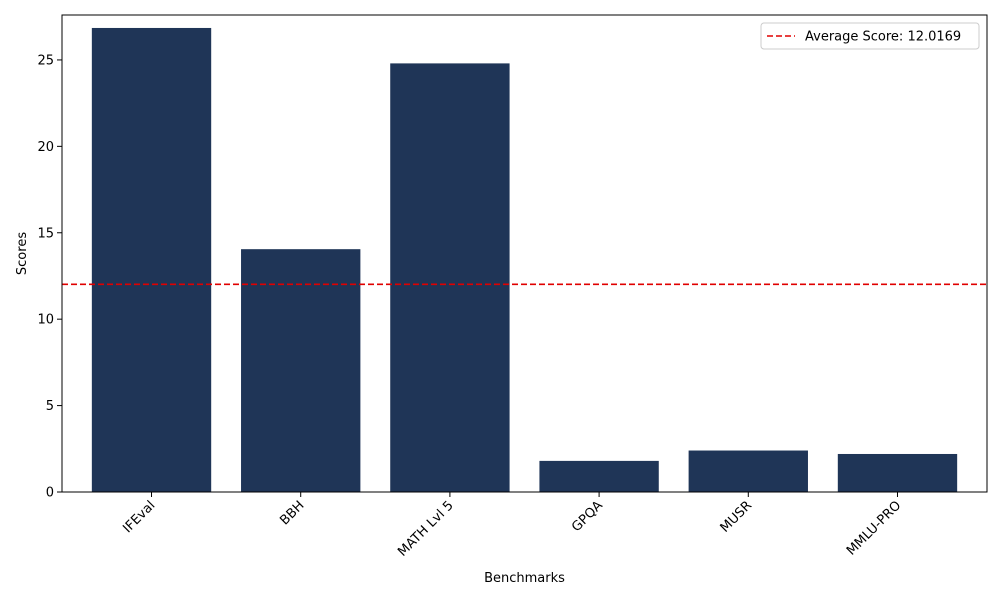 This screenshot has width=1000, height=600. Describe the element at coordinates (151, 260) in the screenshot. I see `bar-ifeval` at that location.